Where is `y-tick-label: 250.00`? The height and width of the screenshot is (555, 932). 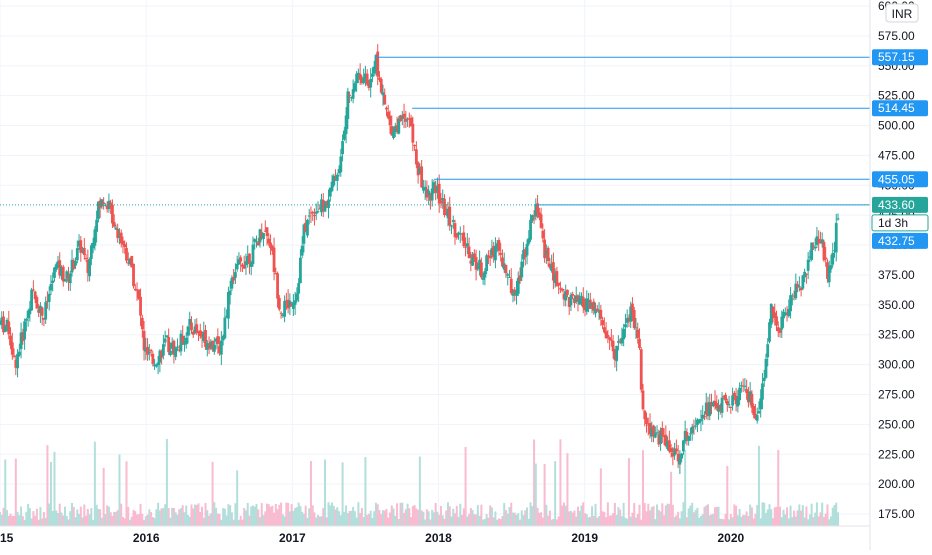 y-tick-label: 250.00 is located at coordinates (896, 424).